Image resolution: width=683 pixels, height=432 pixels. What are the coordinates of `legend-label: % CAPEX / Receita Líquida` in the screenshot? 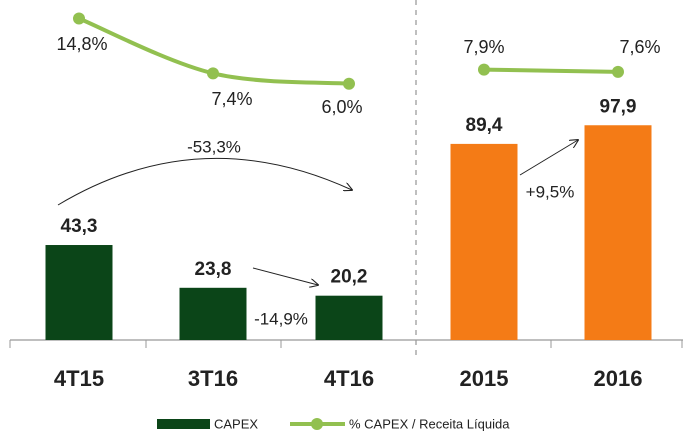 It's located at (429, 423).